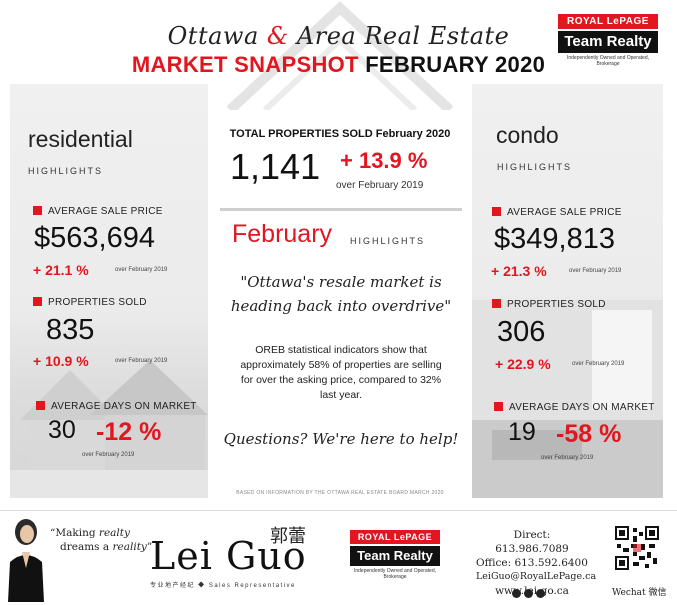  I want to click on agent-photo, so click(26, 560).